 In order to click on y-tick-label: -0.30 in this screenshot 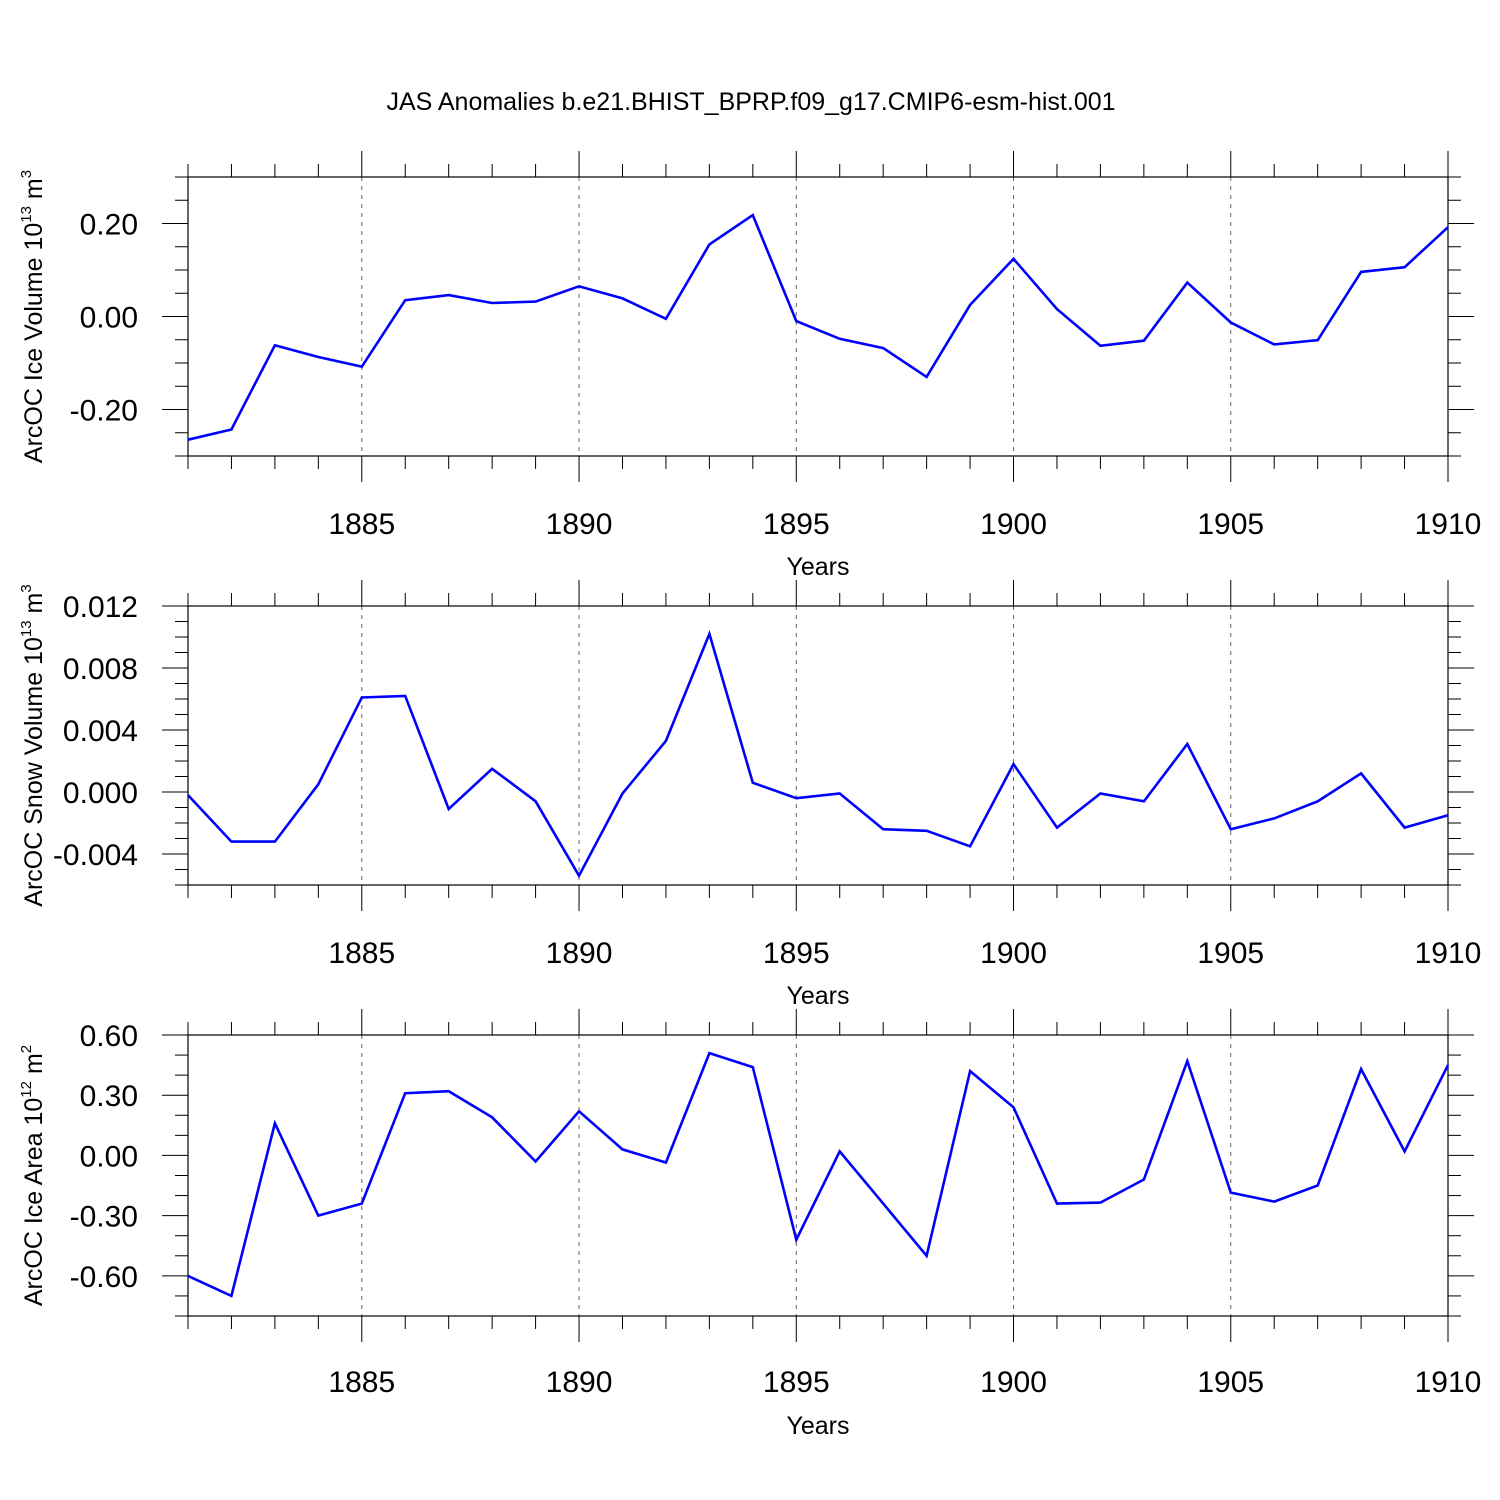, I will do `click(104, 1217)`.